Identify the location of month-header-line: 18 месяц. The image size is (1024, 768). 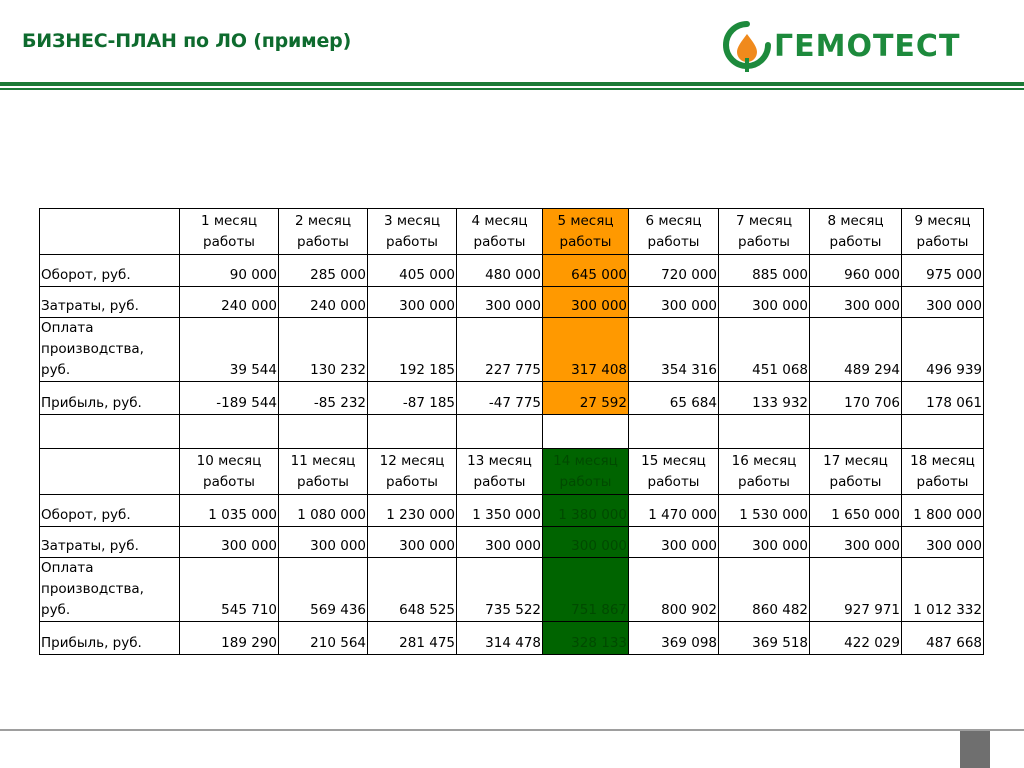
(942, 460).